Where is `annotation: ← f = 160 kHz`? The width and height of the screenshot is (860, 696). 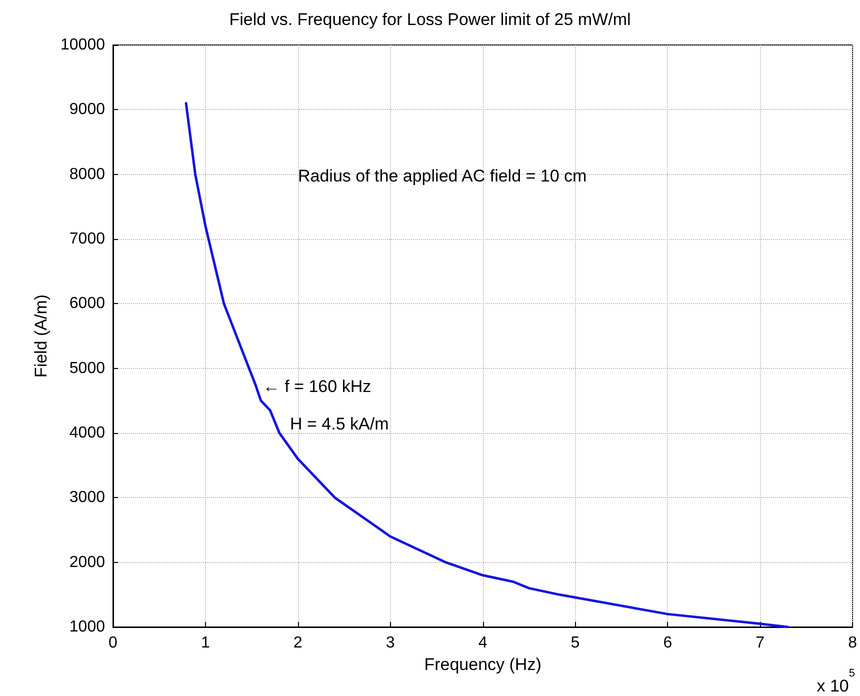 annotation: ← f = 160 kHz is located at coordinates (317, 386).